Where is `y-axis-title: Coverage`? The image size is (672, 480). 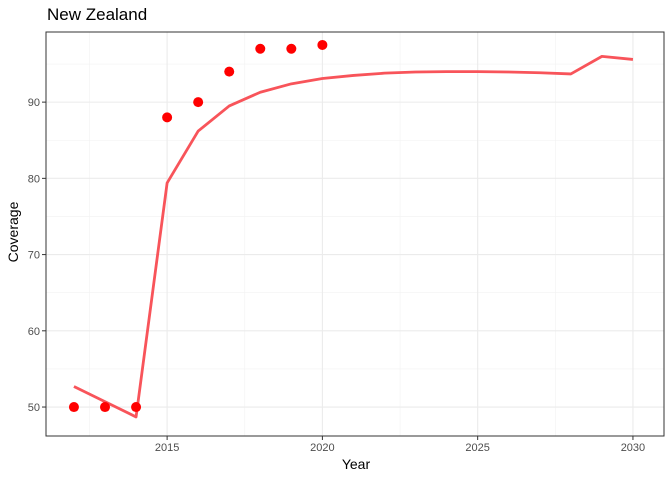
y-axis-title: Coverage is located at coordinates (13, 231).